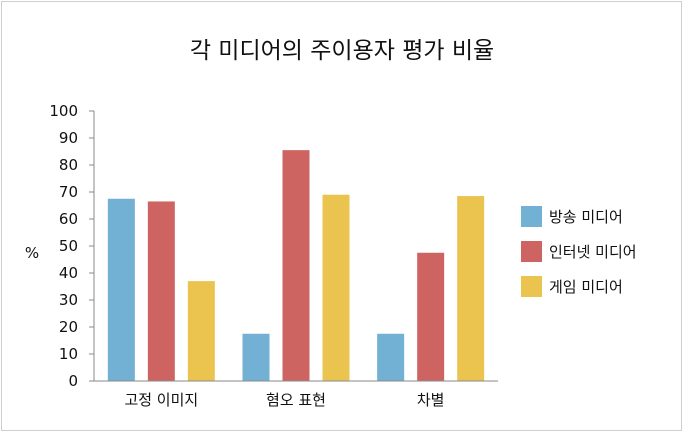 This screenshot has height=434, width=685. What do you see at coordinates (68, 246) in the screenshot?
I see `y-tick-label: 50` at bounding box center [68, 246].